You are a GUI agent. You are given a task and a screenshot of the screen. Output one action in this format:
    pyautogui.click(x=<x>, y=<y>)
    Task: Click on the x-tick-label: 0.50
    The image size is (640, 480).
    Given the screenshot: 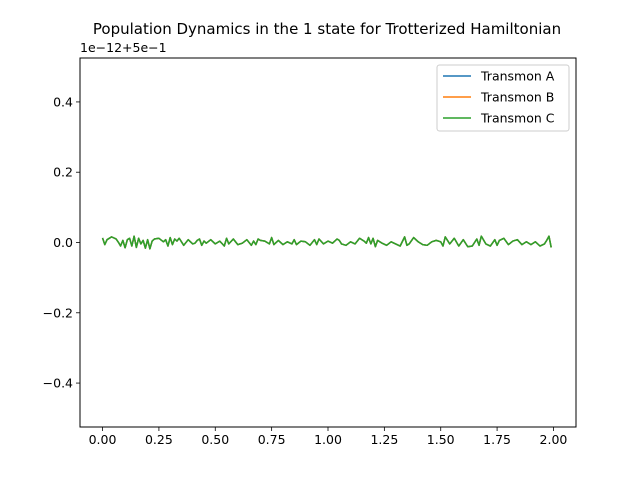 What is the action you would take?
    pyautogui.click(x=215, y=439)
    